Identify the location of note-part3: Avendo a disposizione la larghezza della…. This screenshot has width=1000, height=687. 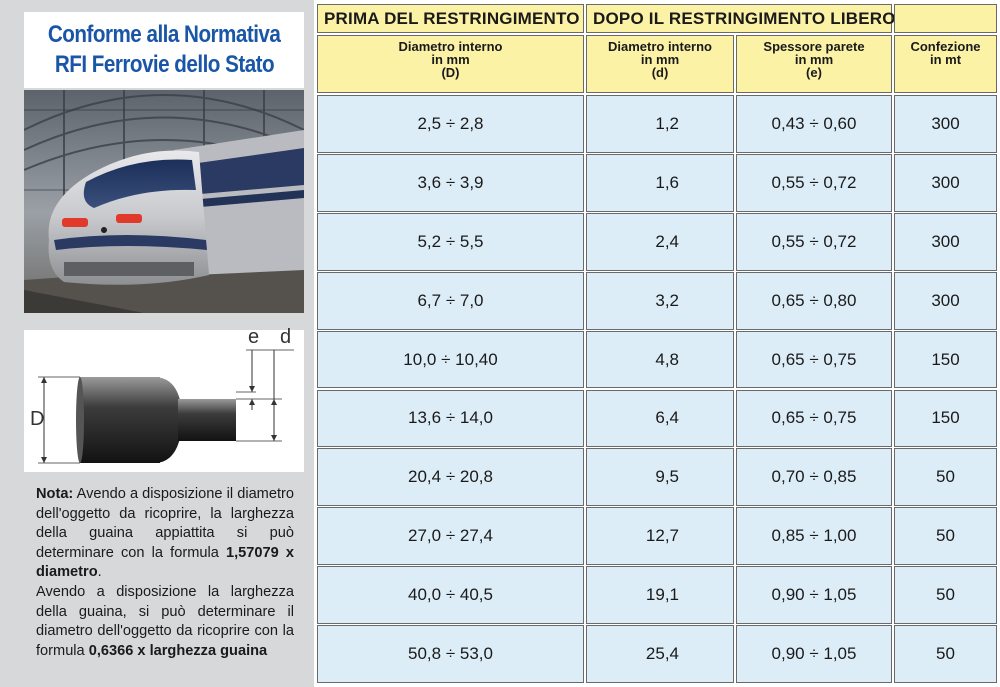
(165, 621).